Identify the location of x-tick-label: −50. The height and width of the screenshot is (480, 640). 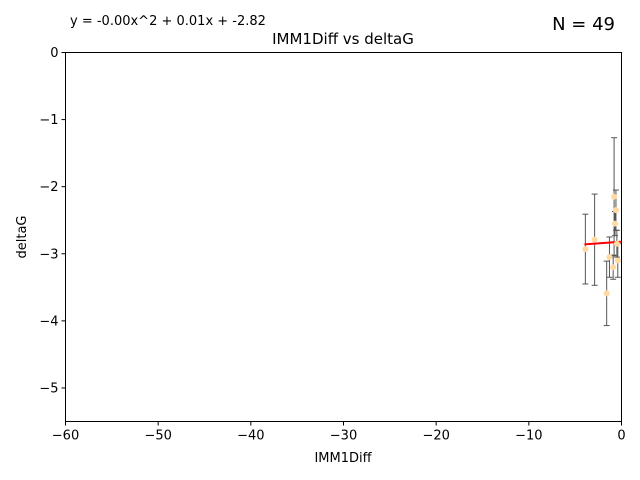
(157, 436).